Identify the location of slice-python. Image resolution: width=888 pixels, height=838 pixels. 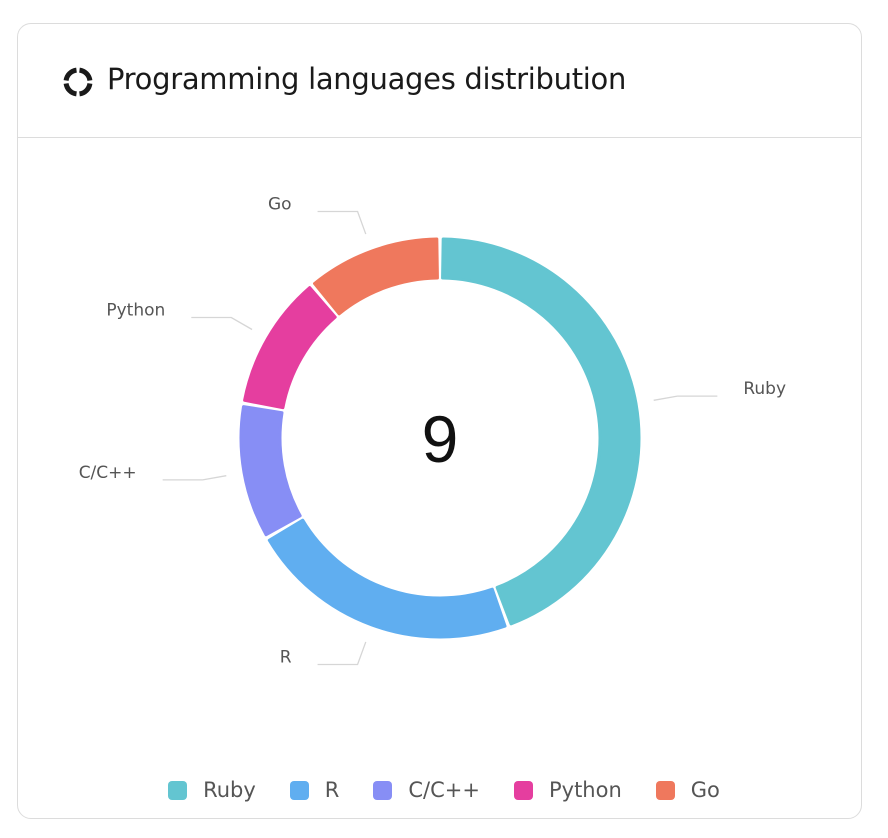
(290, 348).